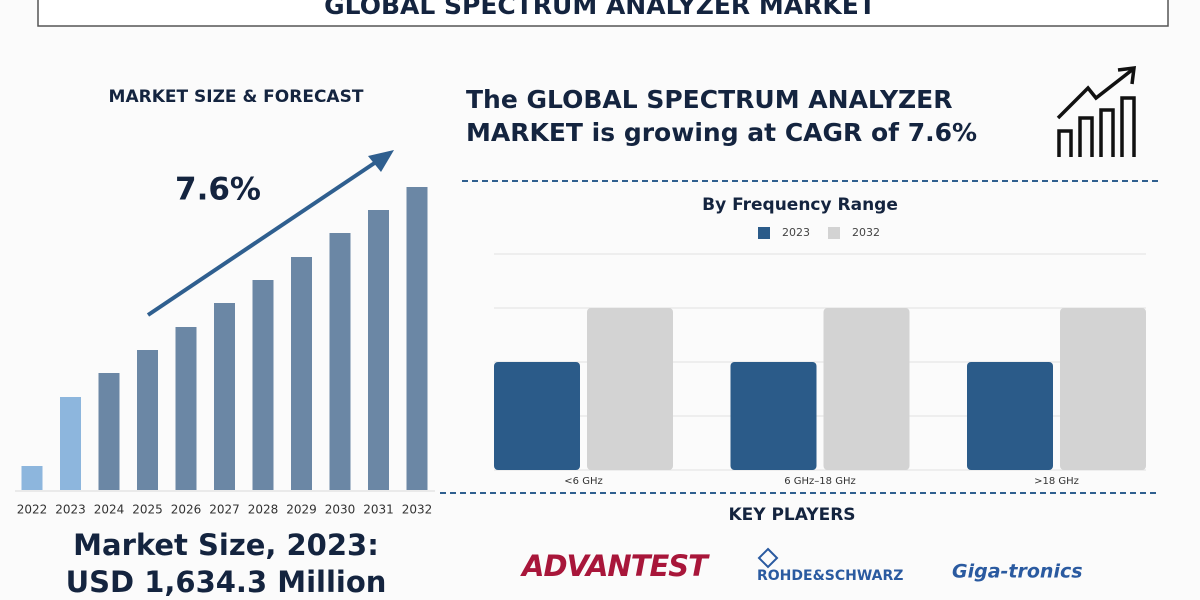 This screenshot has height=600, width=1200. Describe the element at coordinates (70, 510) in the screenshot. I see `x-tick-label: 2023` at that location.